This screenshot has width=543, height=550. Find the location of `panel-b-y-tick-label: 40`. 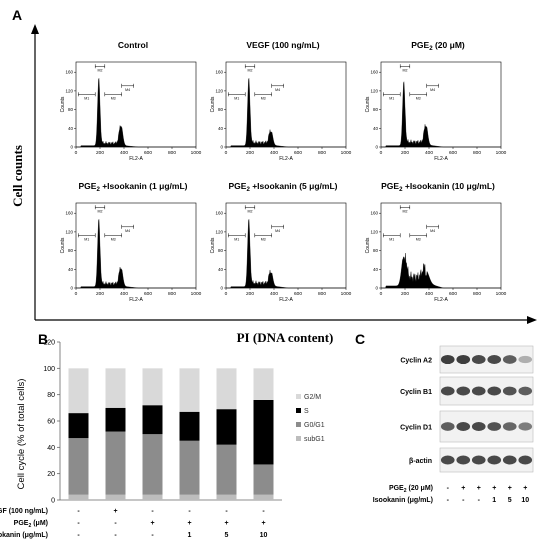

panel-b-y-tick-label: 40 is located at coordinates (51, 448).